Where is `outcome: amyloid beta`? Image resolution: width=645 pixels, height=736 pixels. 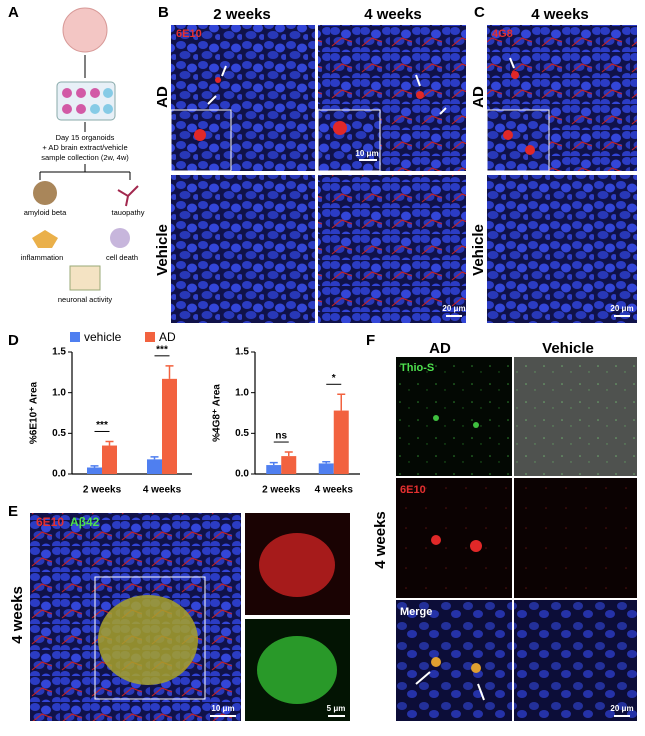
outcome: amyloid beta is located at coordinates (45, 212).